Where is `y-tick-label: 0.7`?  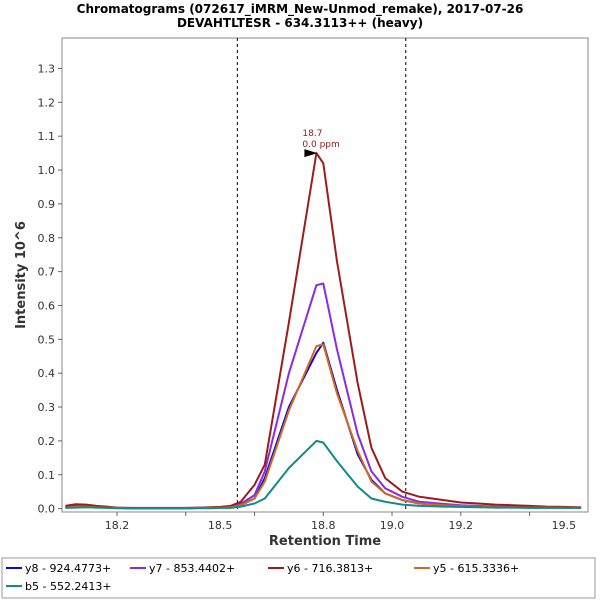 y-tick-label: 0.7 is located at coordinates (47, 272).